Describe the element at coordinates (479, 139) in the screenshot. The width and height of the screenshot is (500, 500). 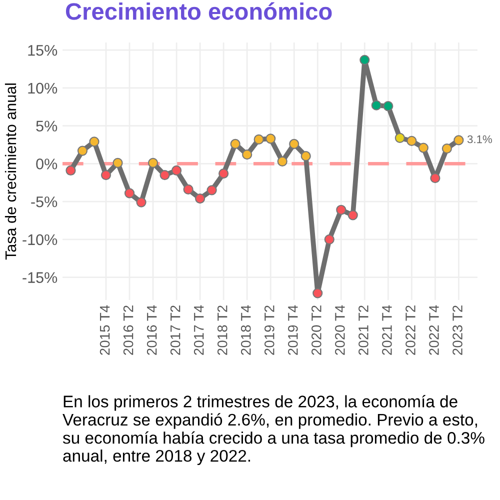
I see `data-label: 3.1%` at that location.